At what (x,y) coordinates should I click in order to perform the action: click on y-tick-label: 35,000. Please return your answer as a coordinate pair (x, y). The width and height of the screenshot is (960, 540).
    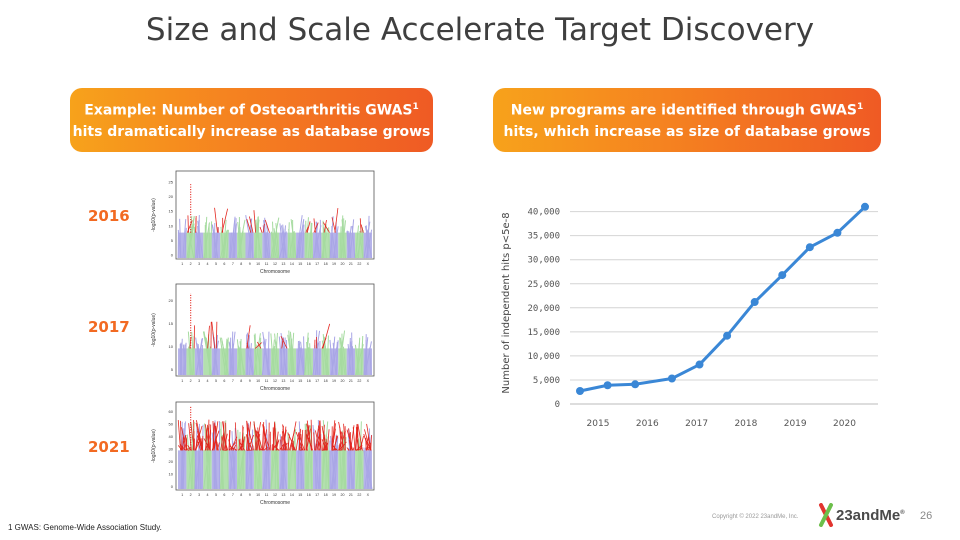
    Looking at the image, I should click on (543, 237).